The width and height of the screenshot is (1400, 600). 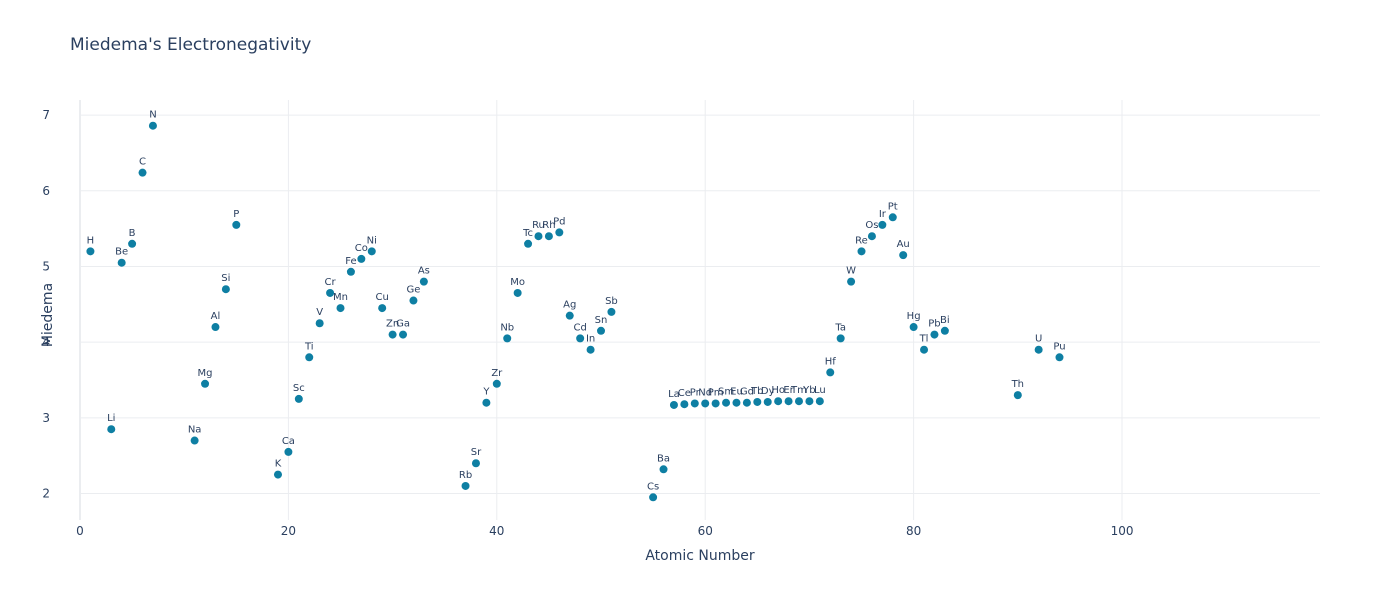 What do you see at coordinates (528, 243) in the screenshot?
I see `data-point-tc` at bounding box center [528, 243].